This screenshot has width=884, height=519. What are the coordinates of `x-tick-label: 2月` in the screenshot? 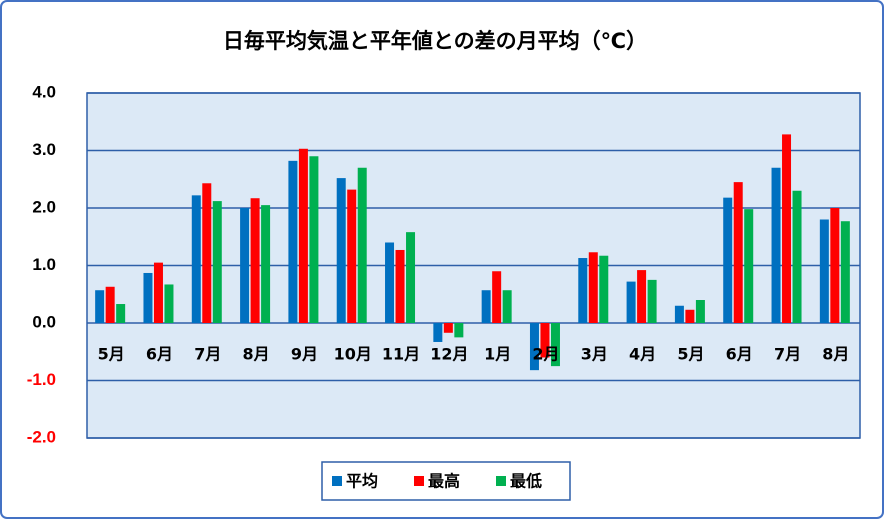 It's located at (545, 354).